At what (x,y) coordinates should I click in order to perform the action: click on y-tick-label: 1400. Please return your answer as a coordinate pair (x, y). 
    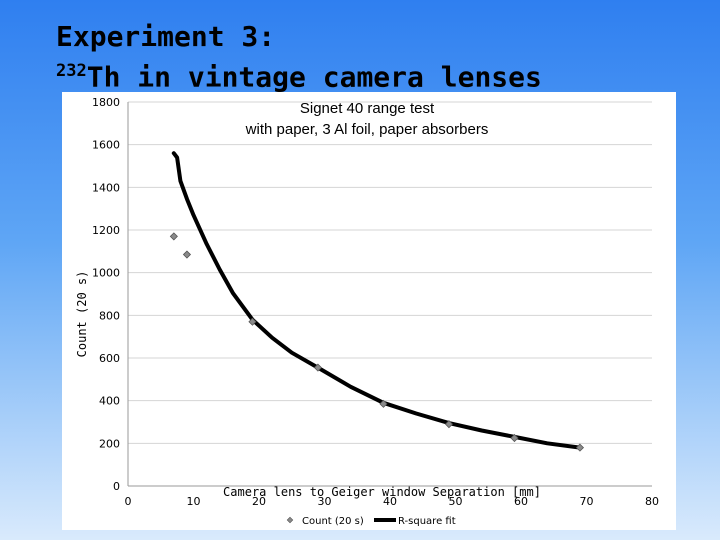
    Looking at the image, I should click on (106, 187).